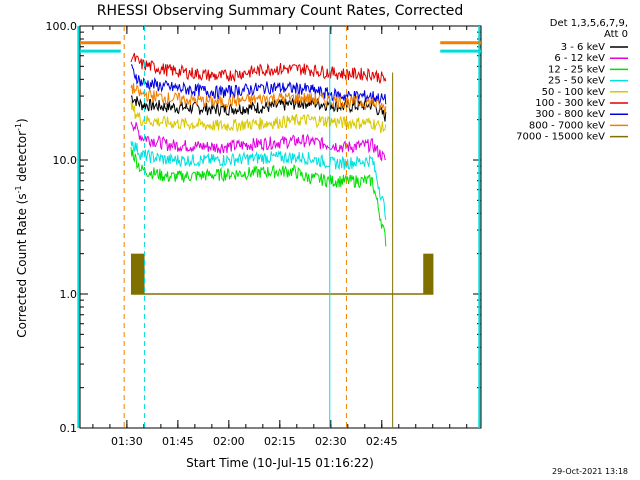 This screenshot has width=640, height=480. Describe the element at coordinates (560, 137) in the screenshot. I see `legend-entry-label: 7000 - 15000 keV` at that location.